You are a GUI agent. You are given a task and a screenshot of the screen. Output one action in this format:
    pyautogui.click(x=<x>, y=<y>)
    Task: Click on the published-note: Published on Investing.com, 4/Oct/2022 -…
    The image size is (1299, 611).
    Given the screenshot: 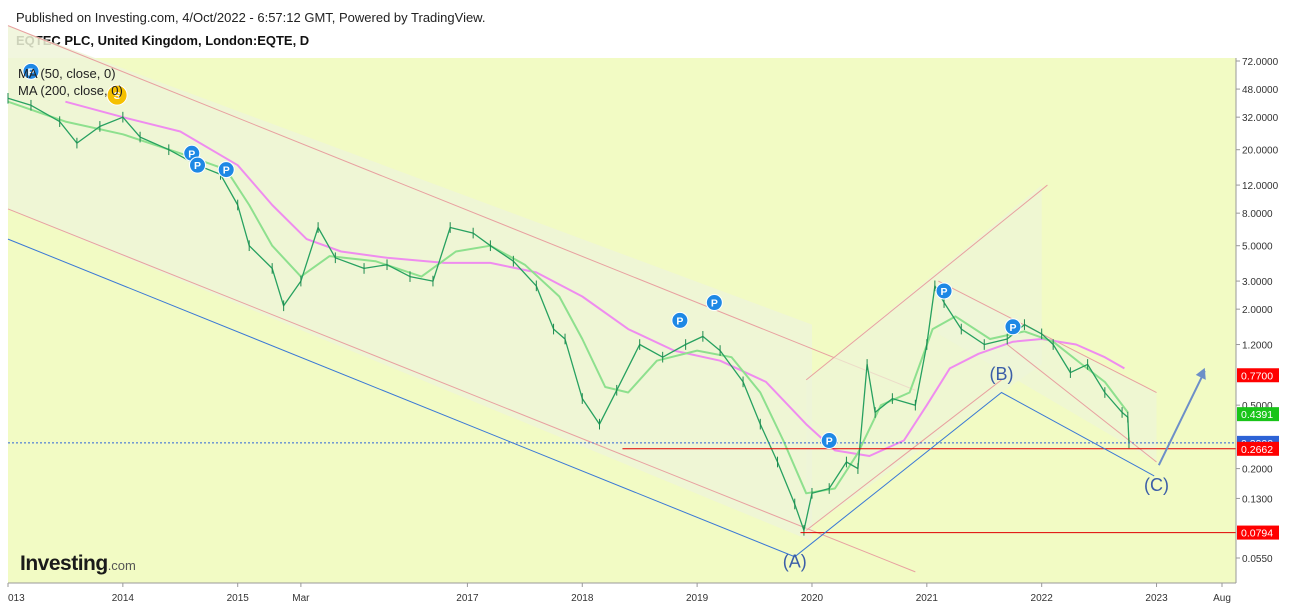 What is the action you would take?
    pyautogui.click(x=251, y=17)
    